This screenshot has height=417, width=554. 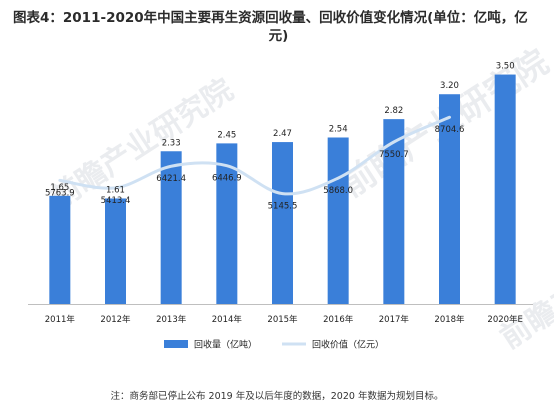 I want to click on line-value-label: 6421.4, so click(x=171, y=179).